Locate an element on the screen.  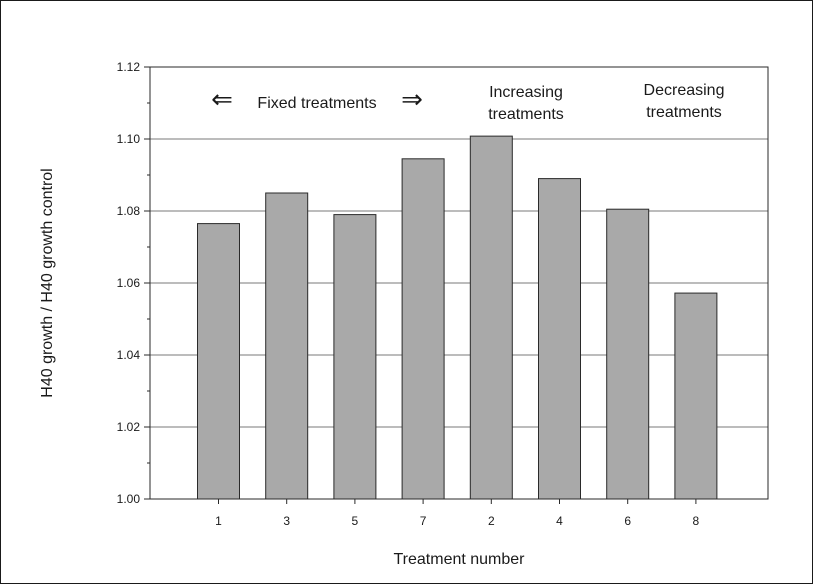
y-tick-label: 1.06 is located at coordinates (129, 283).